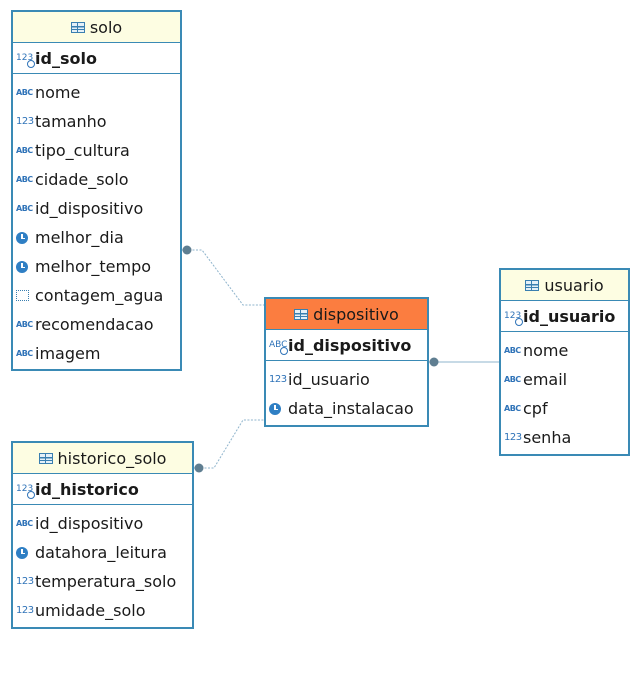 The width and height of the screenshot is (640, 673). I want to click on primary-key-row: 123 id_historico, so click(102, 489).